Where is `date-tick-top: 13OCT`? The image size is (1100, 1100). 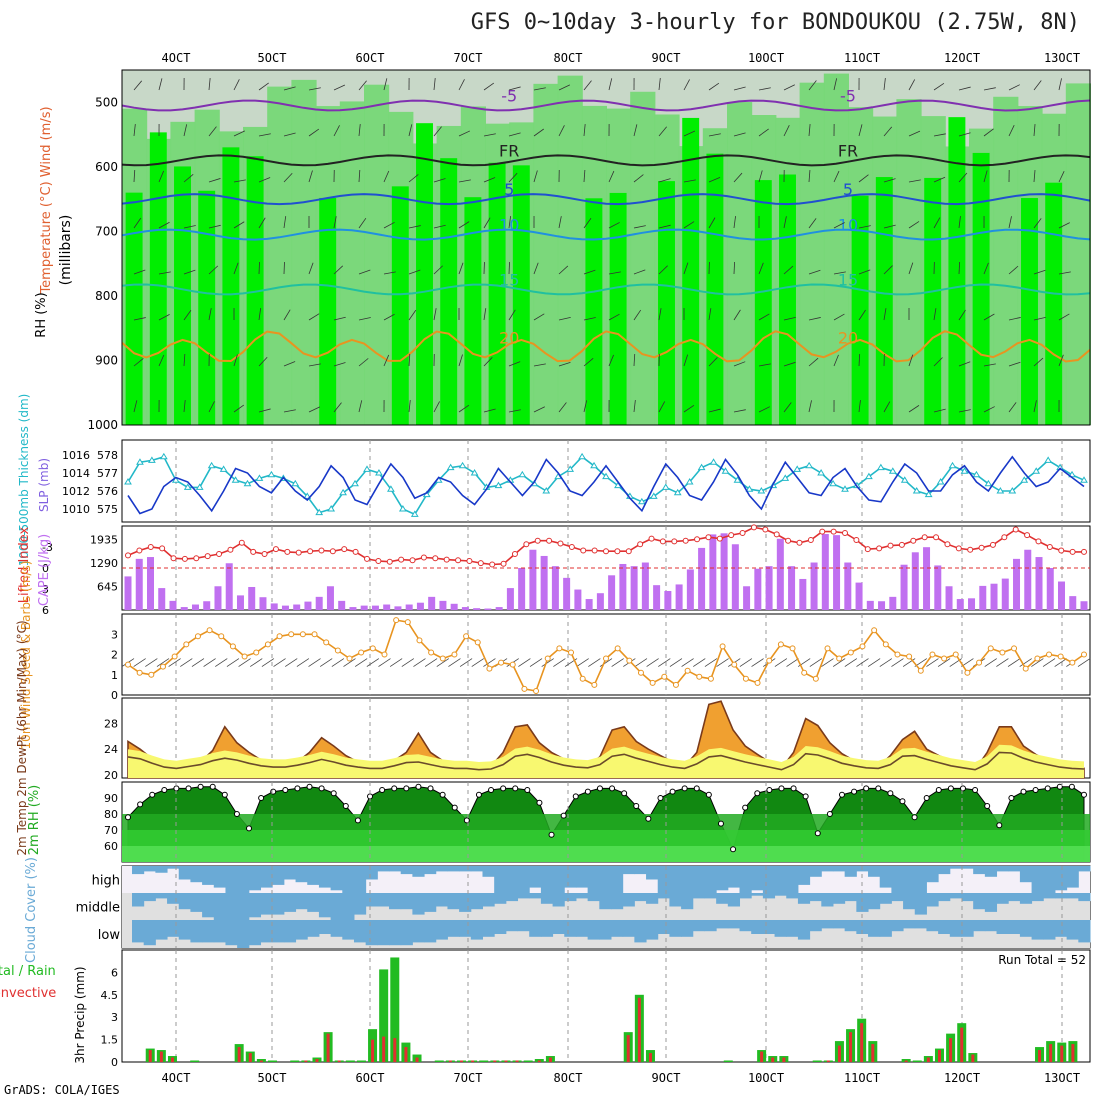
date-tick-top: 13OCT is located at coordinates (1062, 58).